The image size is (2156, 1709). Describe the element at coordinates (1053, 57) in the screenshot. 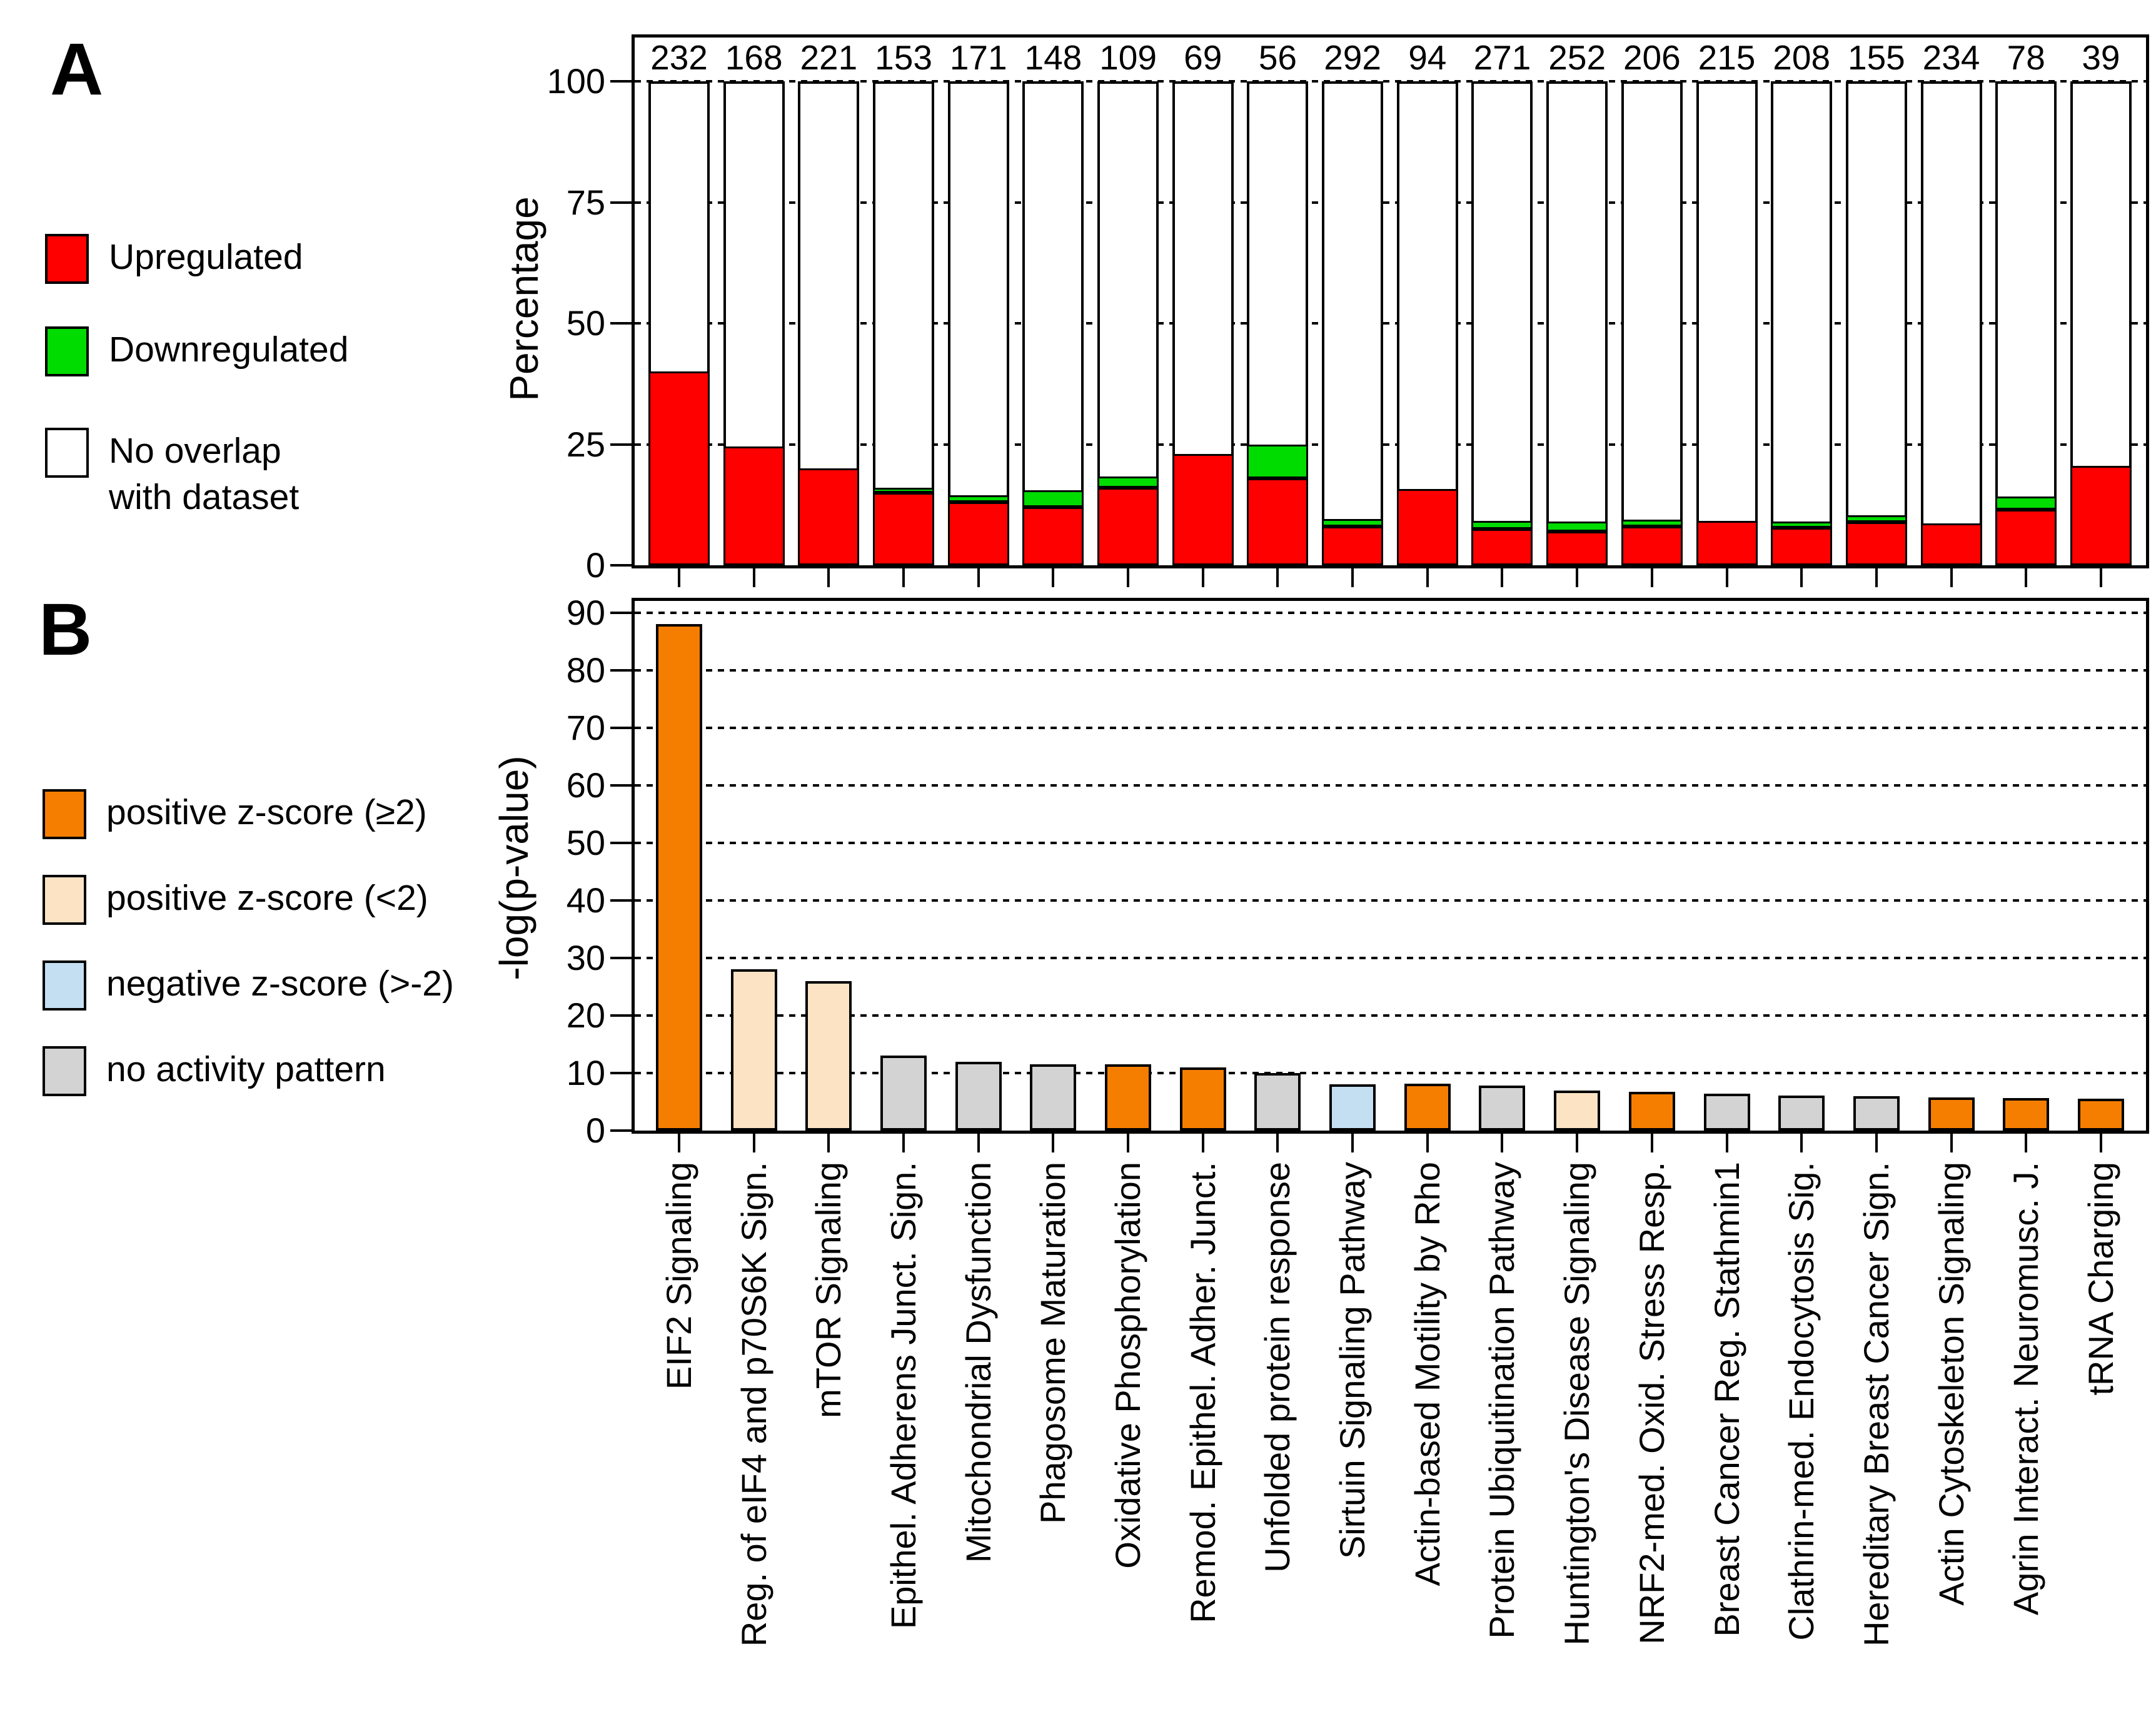

I see `bar-count: 148` at that location.